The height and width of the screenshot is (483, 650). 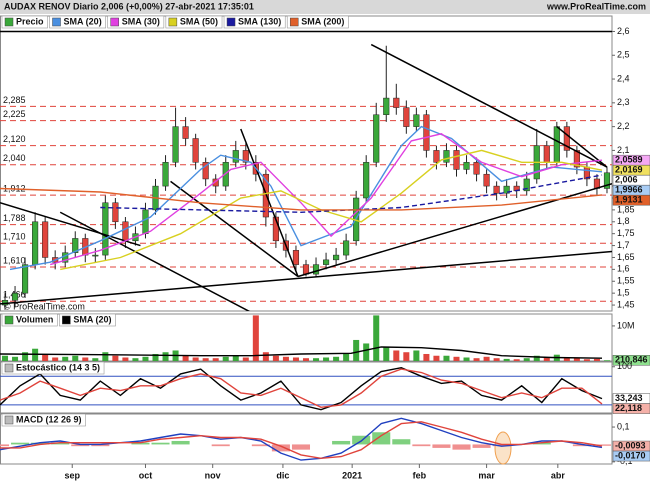 What do you see at coordinates (141, 21) in the screenshot?
I see `legend-label: SMA (30)` at bounding box center [141, 21].